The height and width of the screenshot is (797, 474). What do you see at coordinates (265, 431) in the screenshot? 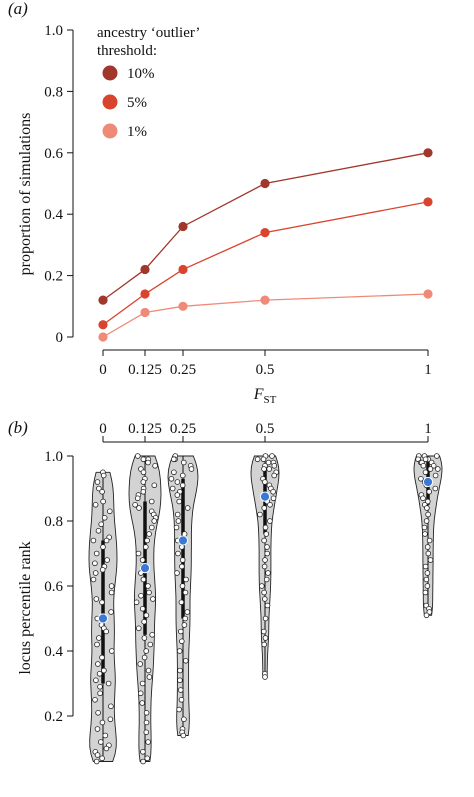
I see `panel-b-x-ticks: 0 0.125 0.25 0.5 1` at bounding box center [265, 431].